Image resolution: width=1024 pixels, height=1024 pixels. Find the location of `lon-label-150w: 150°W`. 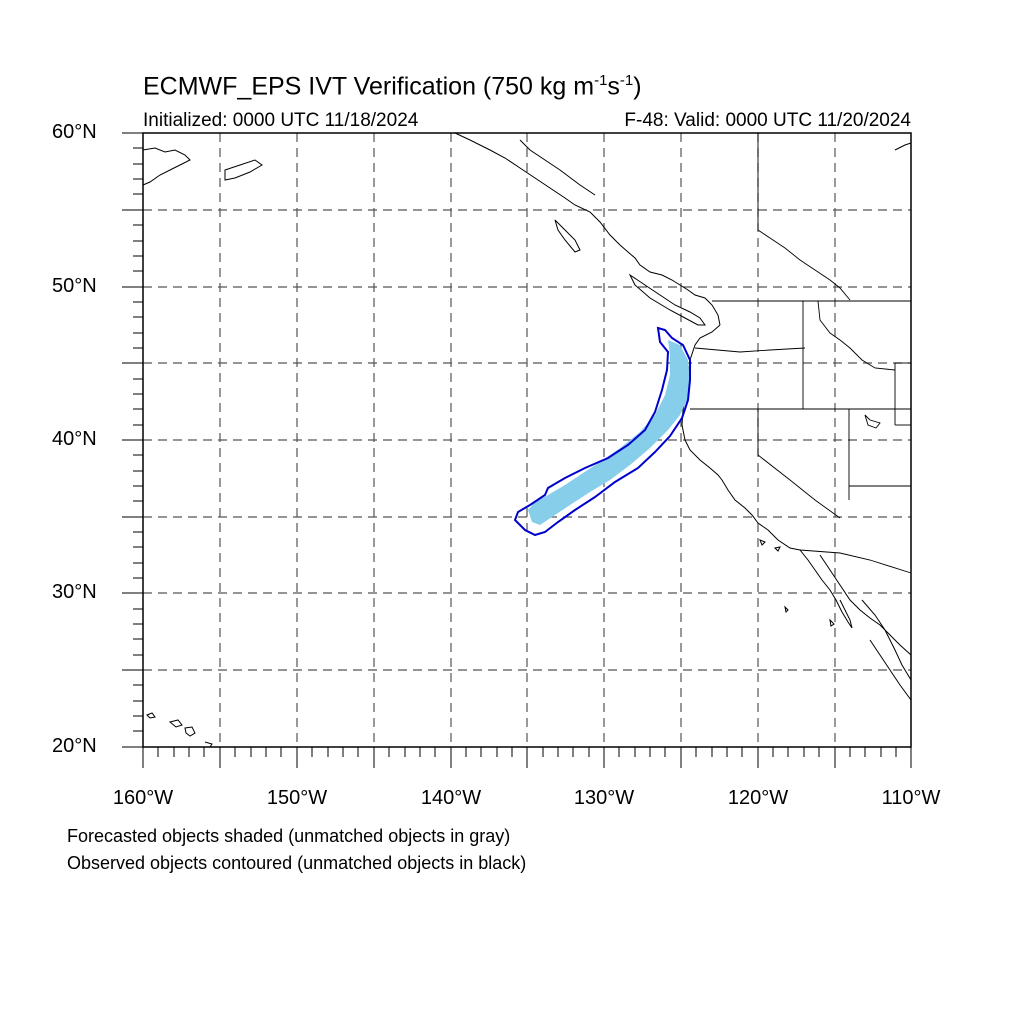

lon-label-150w: 150°W is located at coordinates (297, 798).